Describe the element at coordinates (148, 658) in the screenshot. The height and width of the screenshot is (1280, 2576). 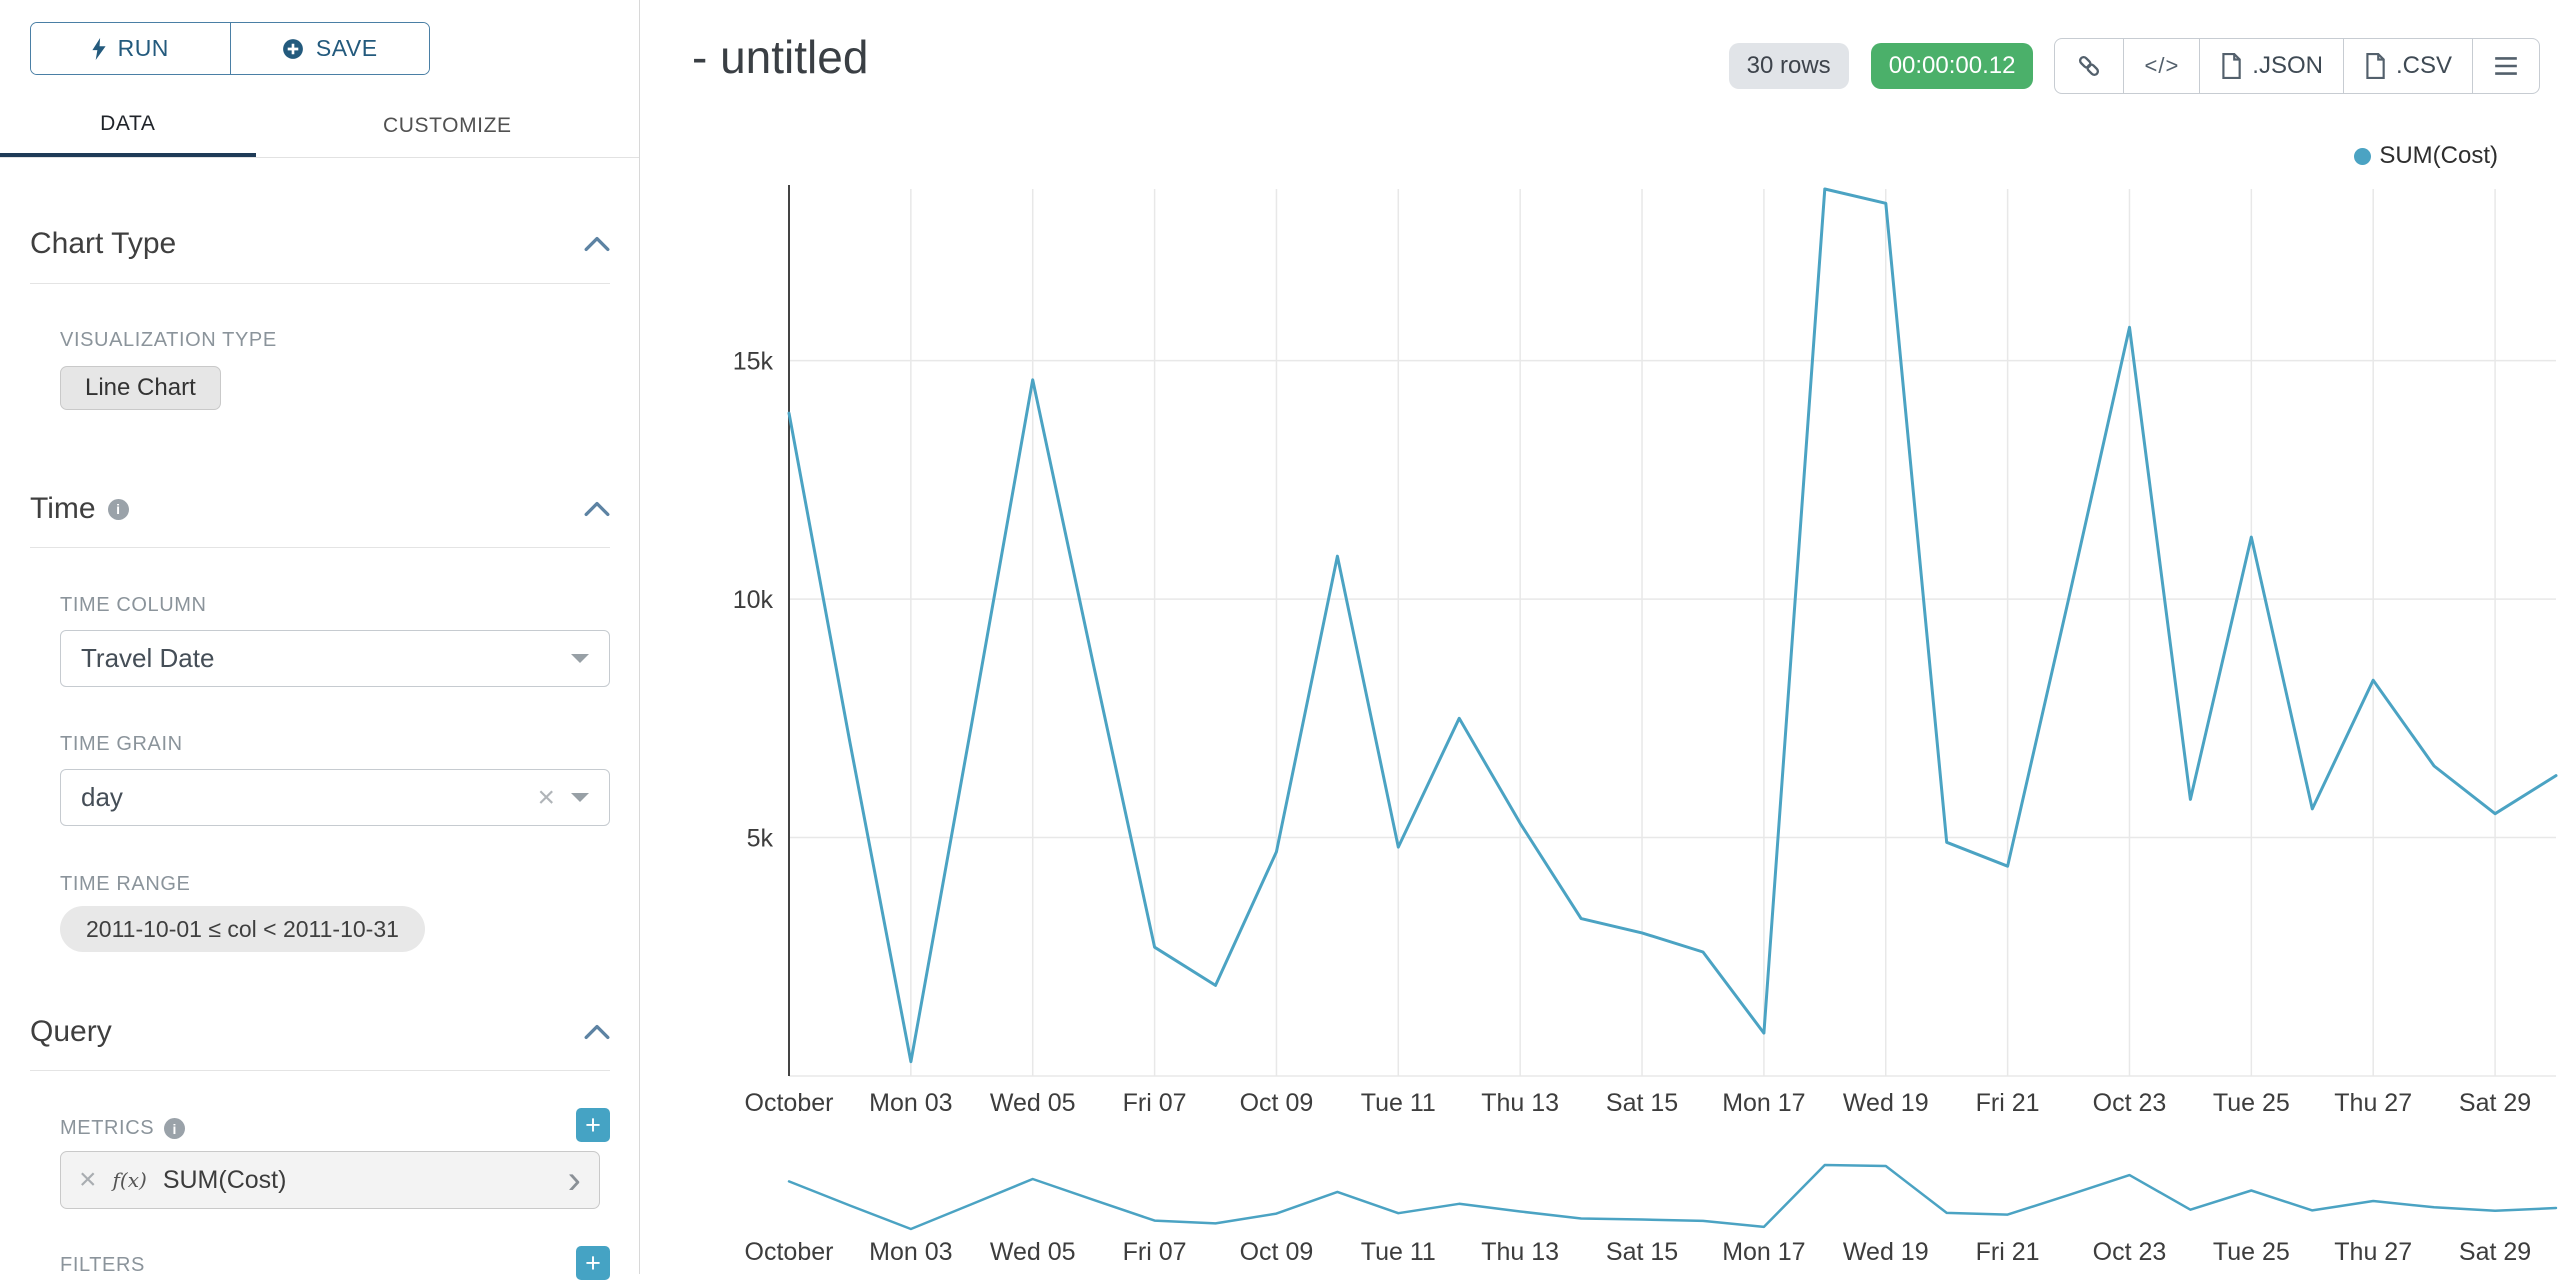
I see `time-column-value: Travel Date` at that location.